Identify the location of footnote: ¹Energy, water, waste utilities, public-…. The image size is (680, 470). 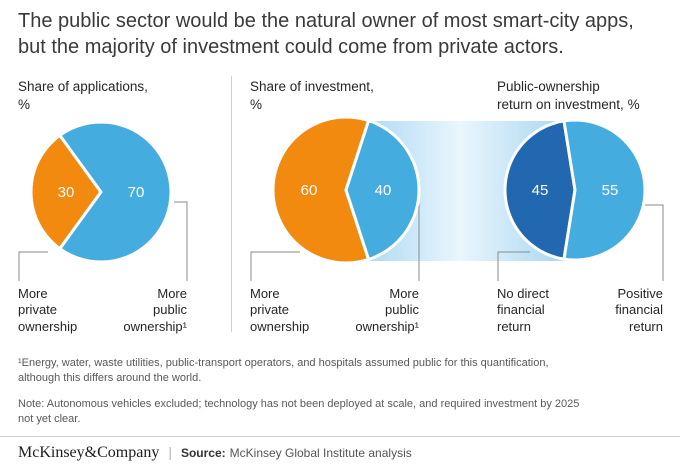
(283, 371).